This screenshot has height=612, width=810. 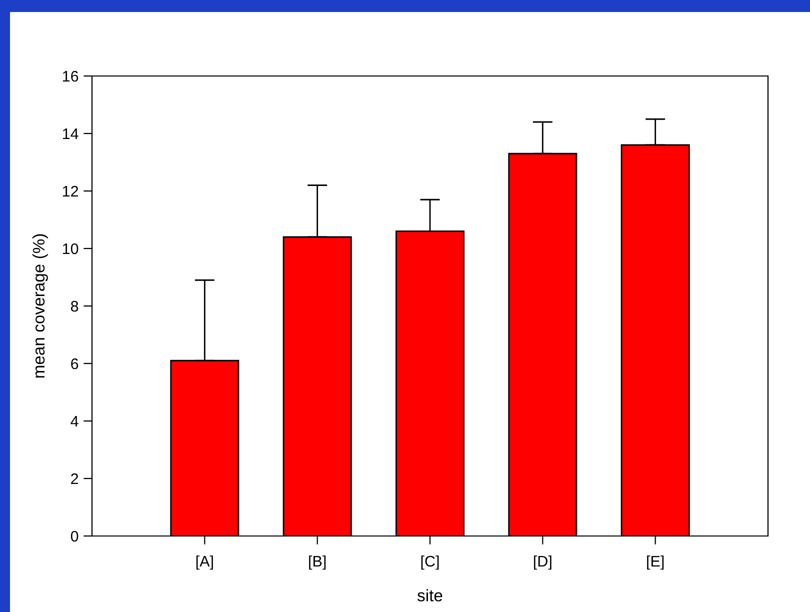 I want to click on x-axis-title: site, so click(x=429, y=595).